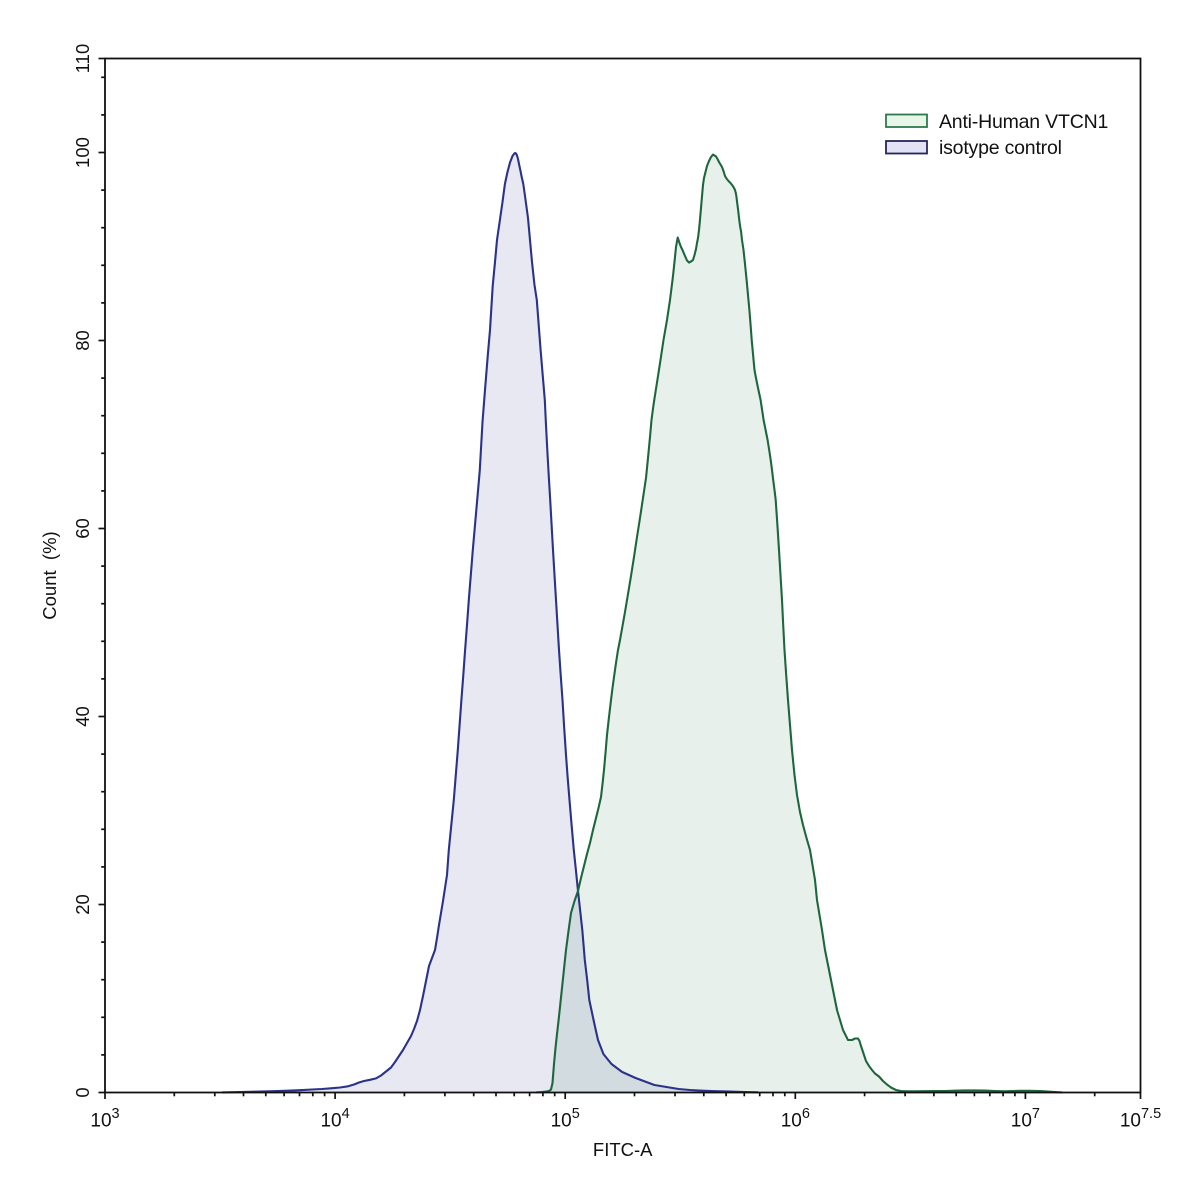  What do you see at coordinates (1023, 122) in the screenshot?
I see `svg-text: Anti-Human VTCN1` at bounding box center [1023, 122].